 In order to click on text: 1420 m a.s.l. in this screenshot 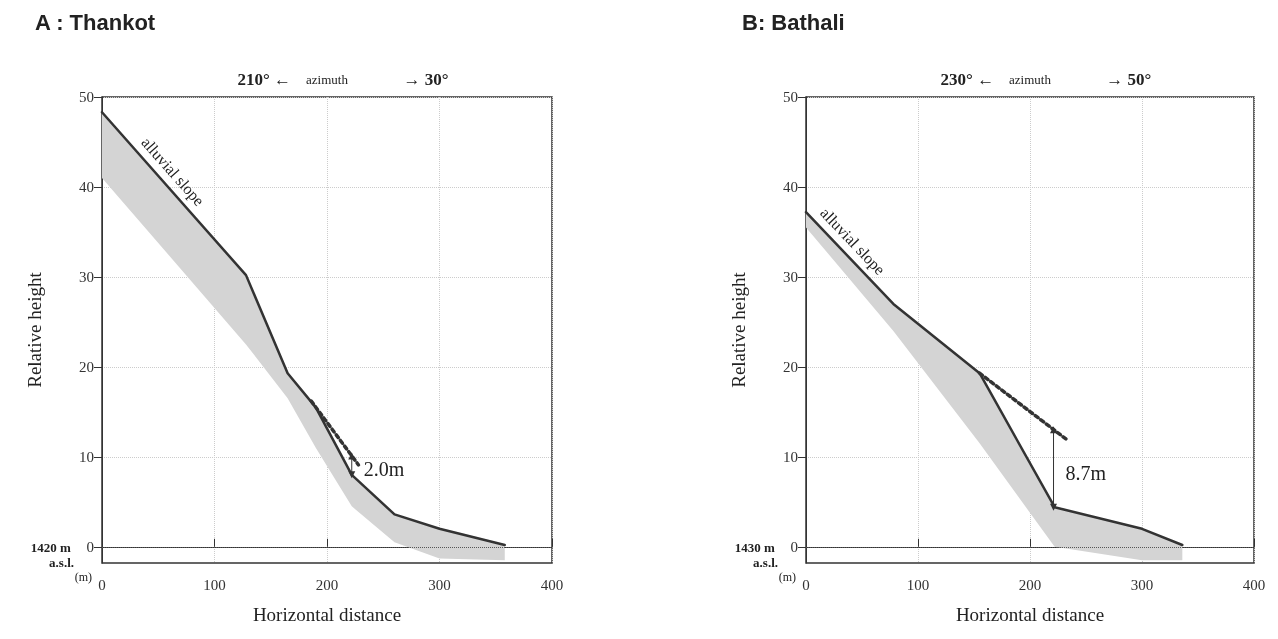, I will do `click(52, 554)`.